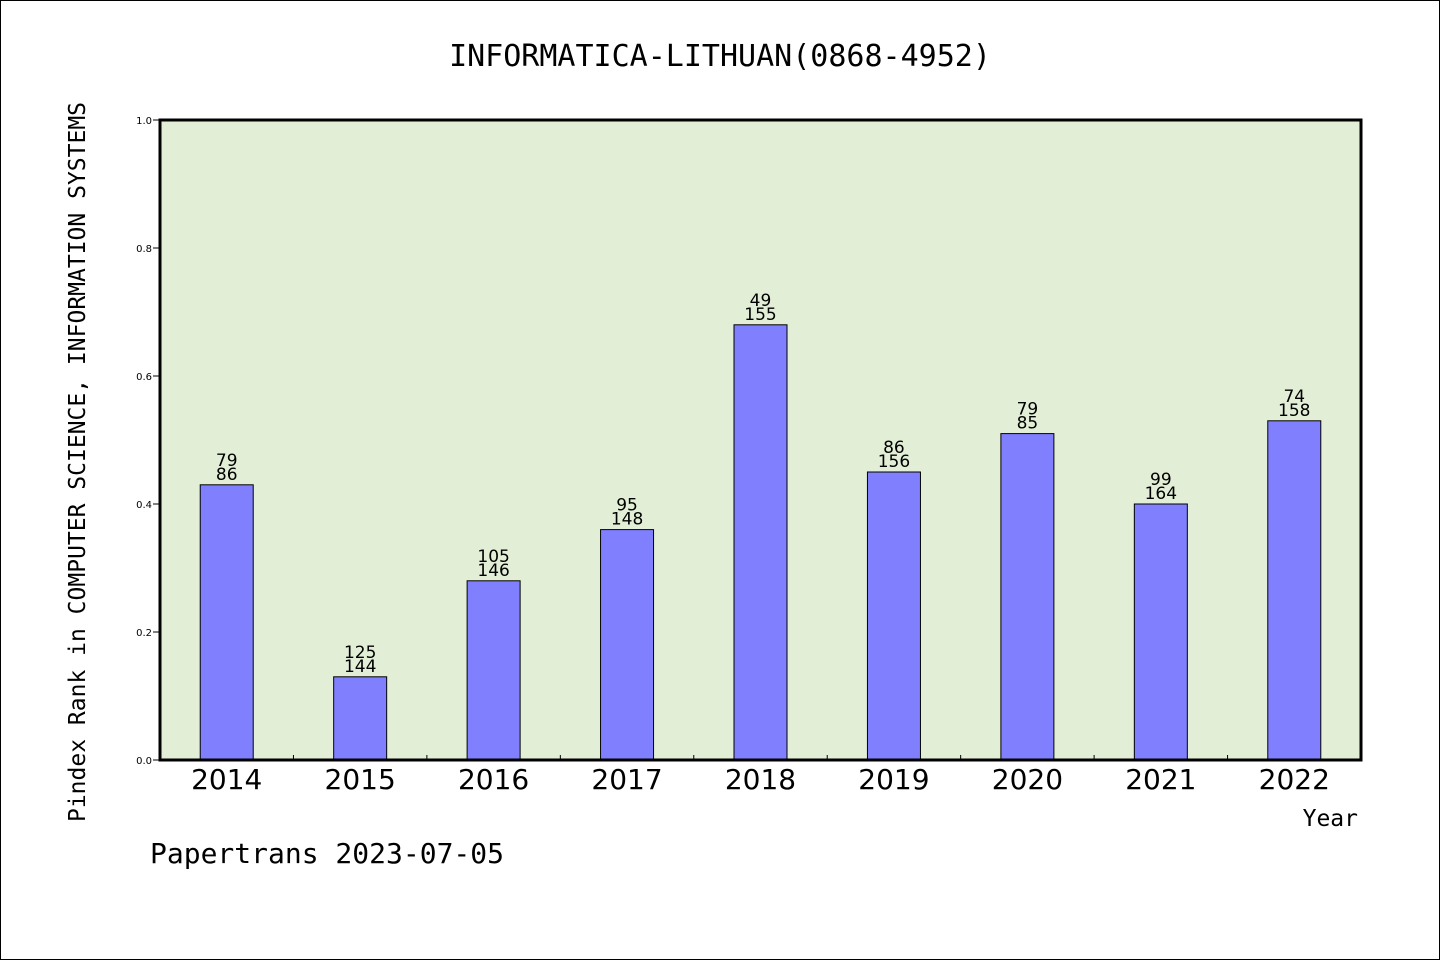 This screenshot has width=1440, height=960. What do you see at coordinates (493, 571) in the screenshot?
I see `bar-label-bottom: 146` at bounding box center [493, 571].